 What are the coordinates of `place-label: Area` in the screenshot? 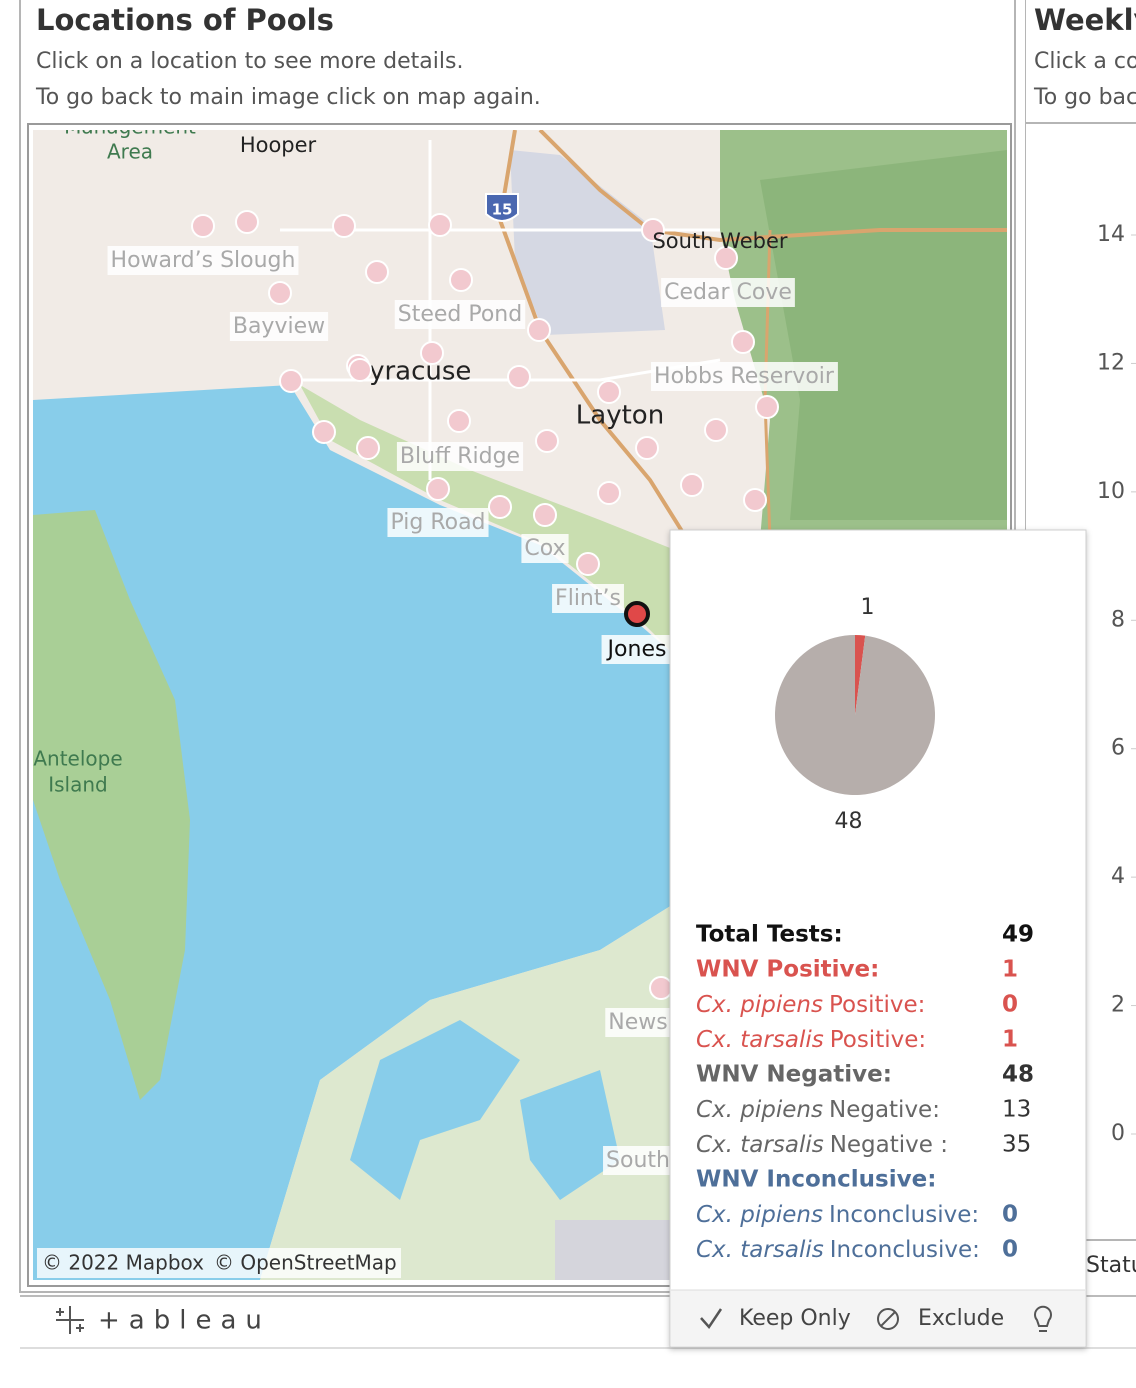 It's located at (130, 152).